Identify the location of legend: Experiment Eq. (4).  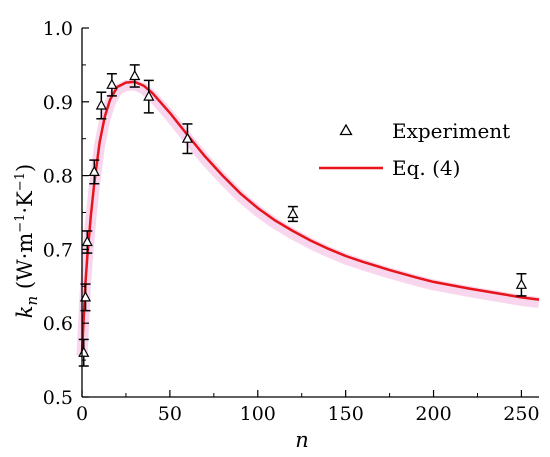
(414, 149).